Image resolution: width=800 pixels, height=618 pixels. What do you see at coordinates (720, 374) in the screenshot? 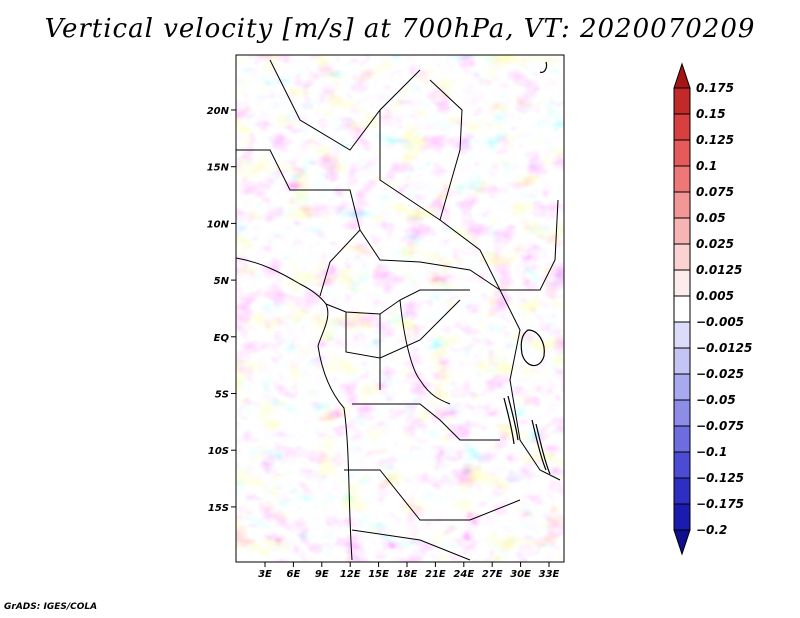
I see `colorbar-level-label: −0.025` at bounding box center [720, 374].